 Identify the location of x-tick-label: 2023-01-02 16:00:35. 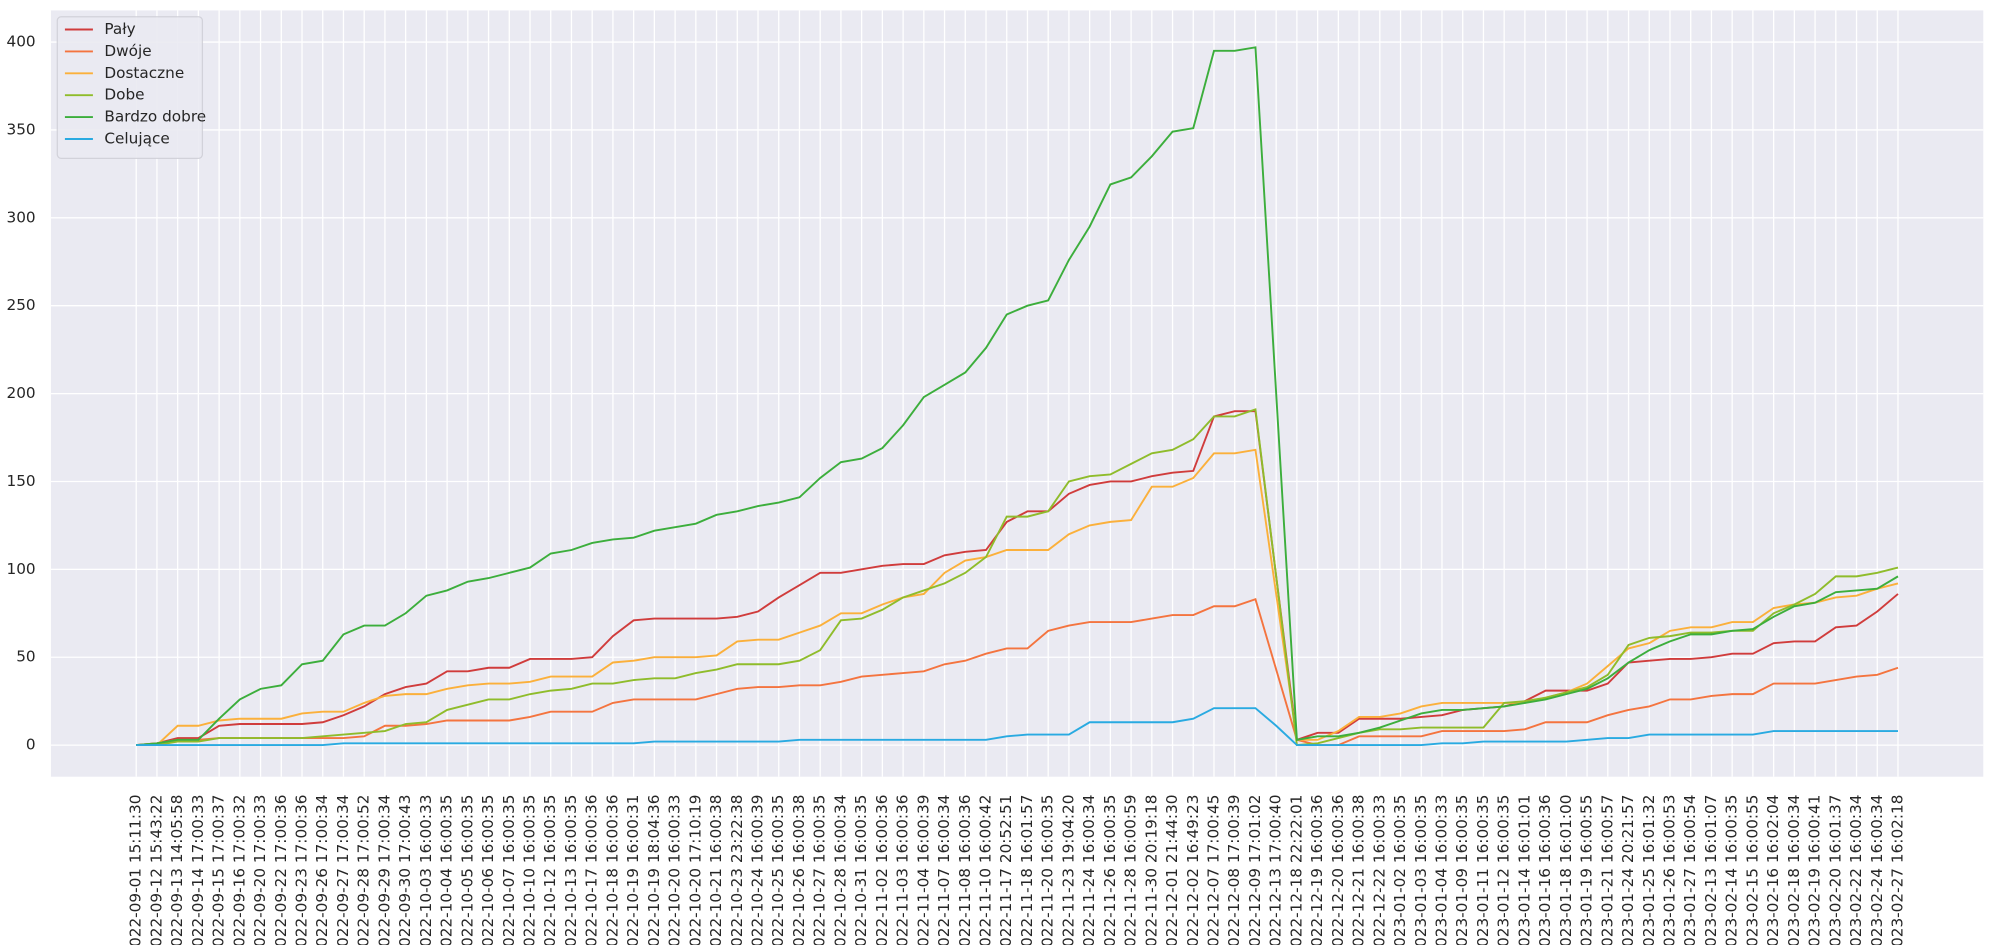
(1400, 870).